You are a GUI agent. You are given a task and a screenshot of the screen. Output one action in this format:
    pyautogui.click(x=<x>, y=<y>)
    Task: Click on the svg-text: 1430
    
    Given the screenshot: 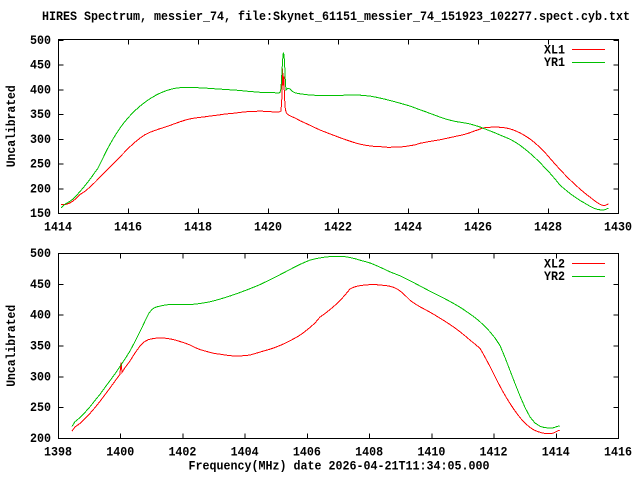 What is the action you would take?
    pyautogui.click(x=618, y=227)
    